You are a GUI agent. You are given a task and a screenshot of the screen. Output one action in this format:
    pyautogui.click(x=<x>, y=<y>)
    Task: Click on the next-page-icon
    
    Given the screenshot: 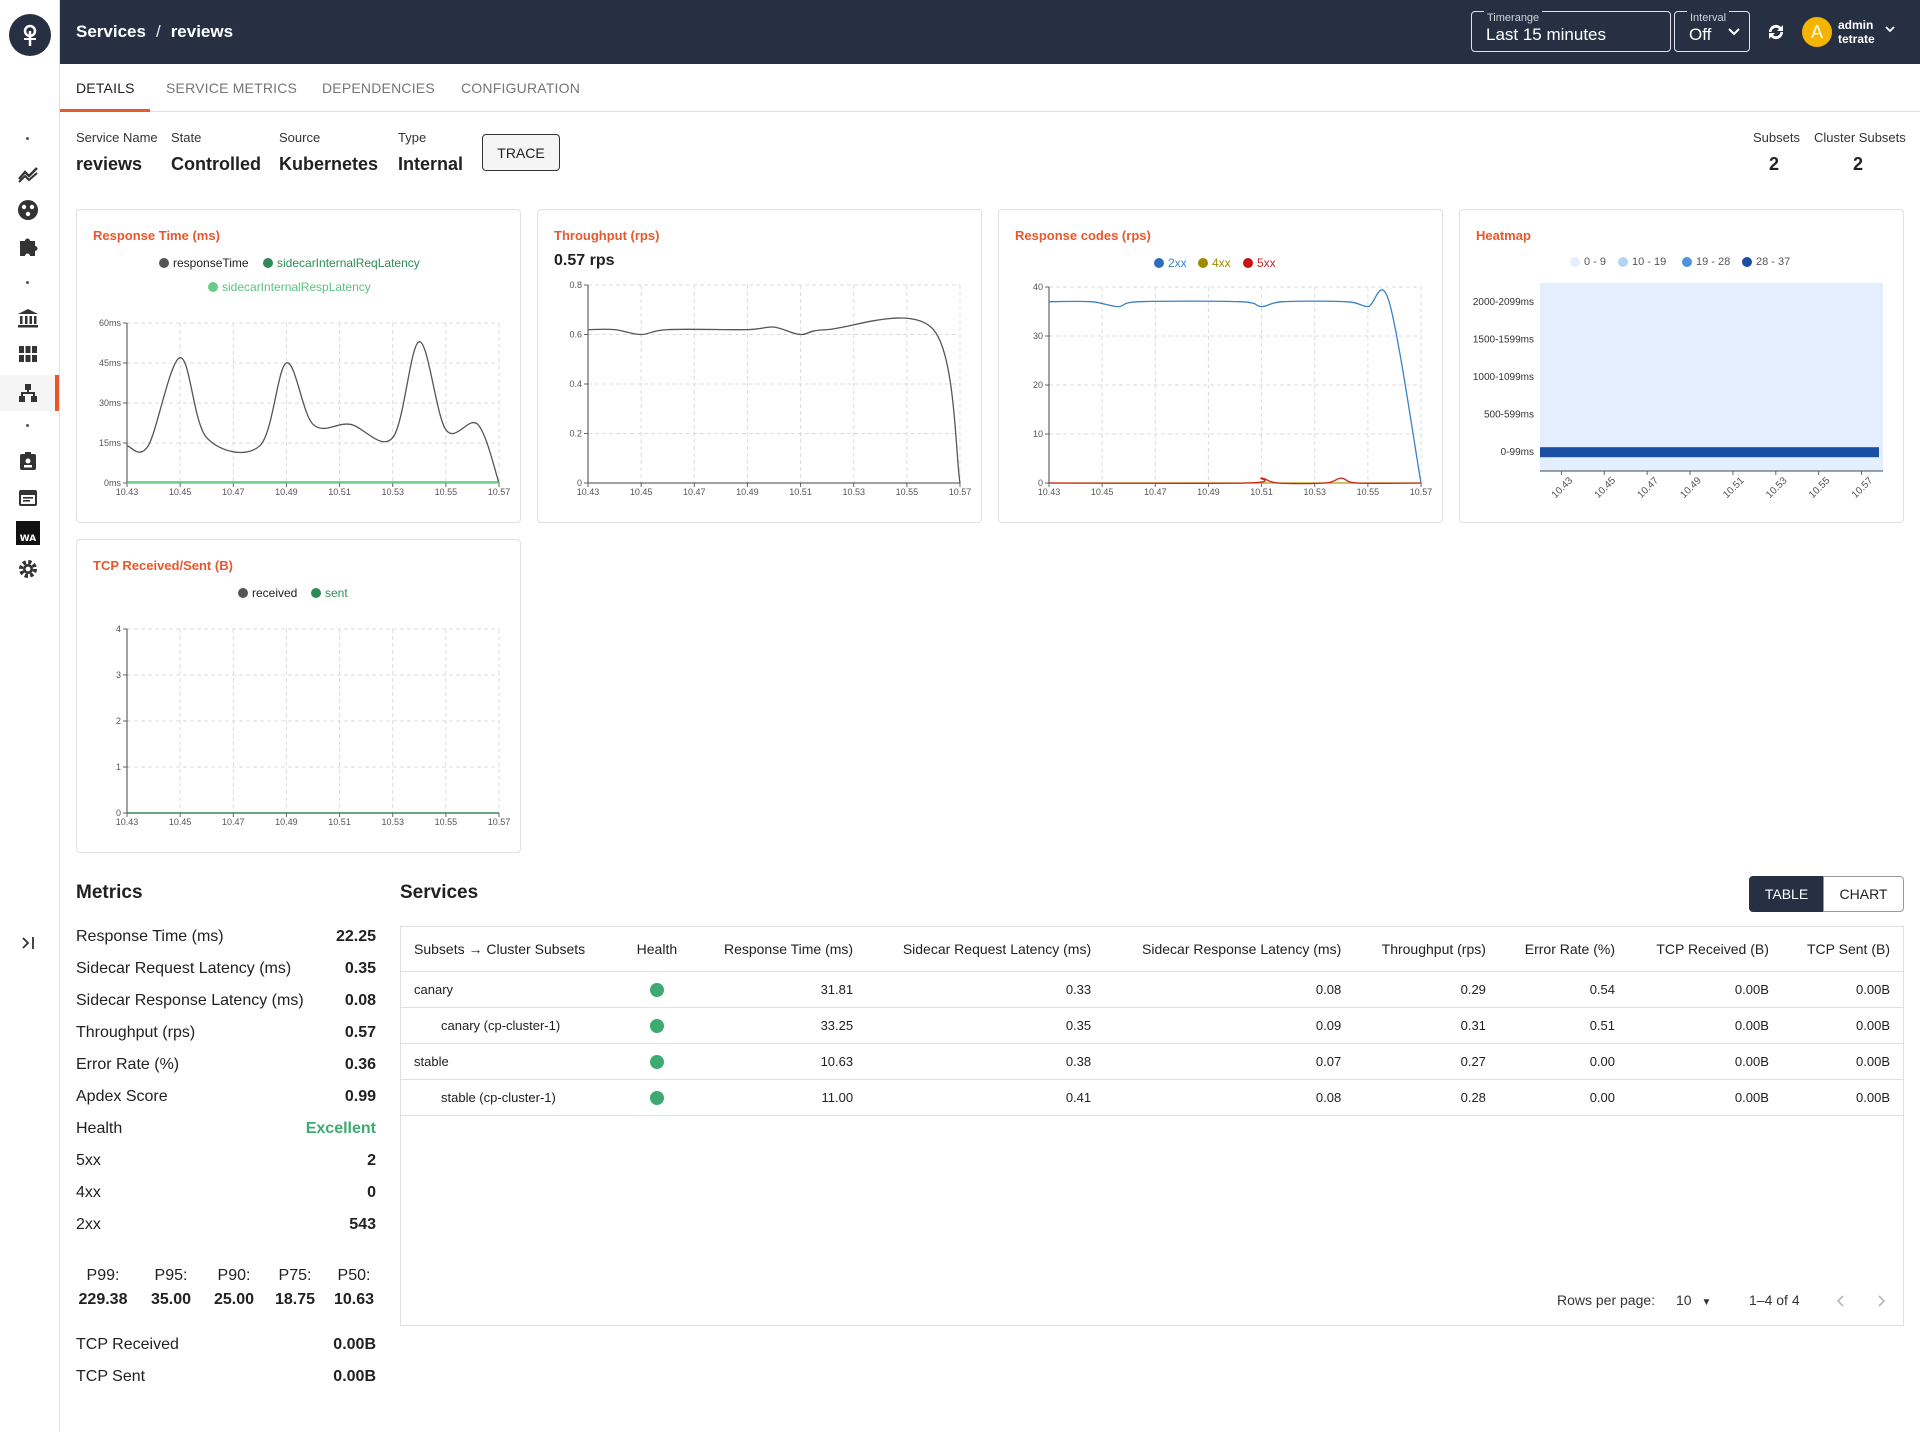 What is the action you would take?
    pyautogui.click(x=1881, y=1301)
    